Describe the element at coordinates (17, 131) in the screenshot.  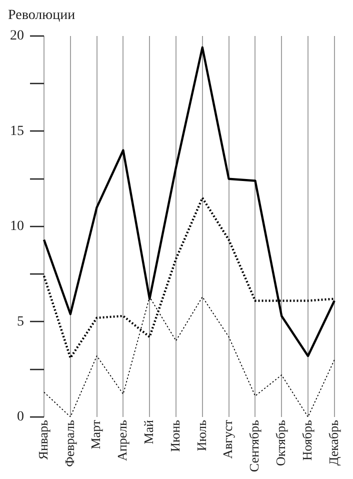
I see `y-tick-label: 15` at that location.